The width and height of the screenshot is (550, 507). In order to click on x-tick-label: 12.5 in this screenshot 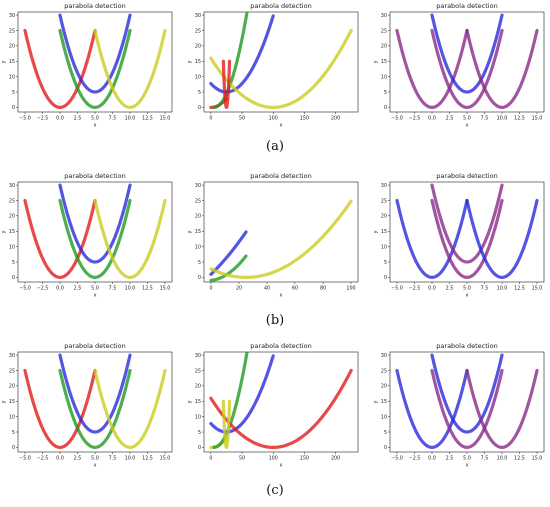, I will do `click(519, 289)`.